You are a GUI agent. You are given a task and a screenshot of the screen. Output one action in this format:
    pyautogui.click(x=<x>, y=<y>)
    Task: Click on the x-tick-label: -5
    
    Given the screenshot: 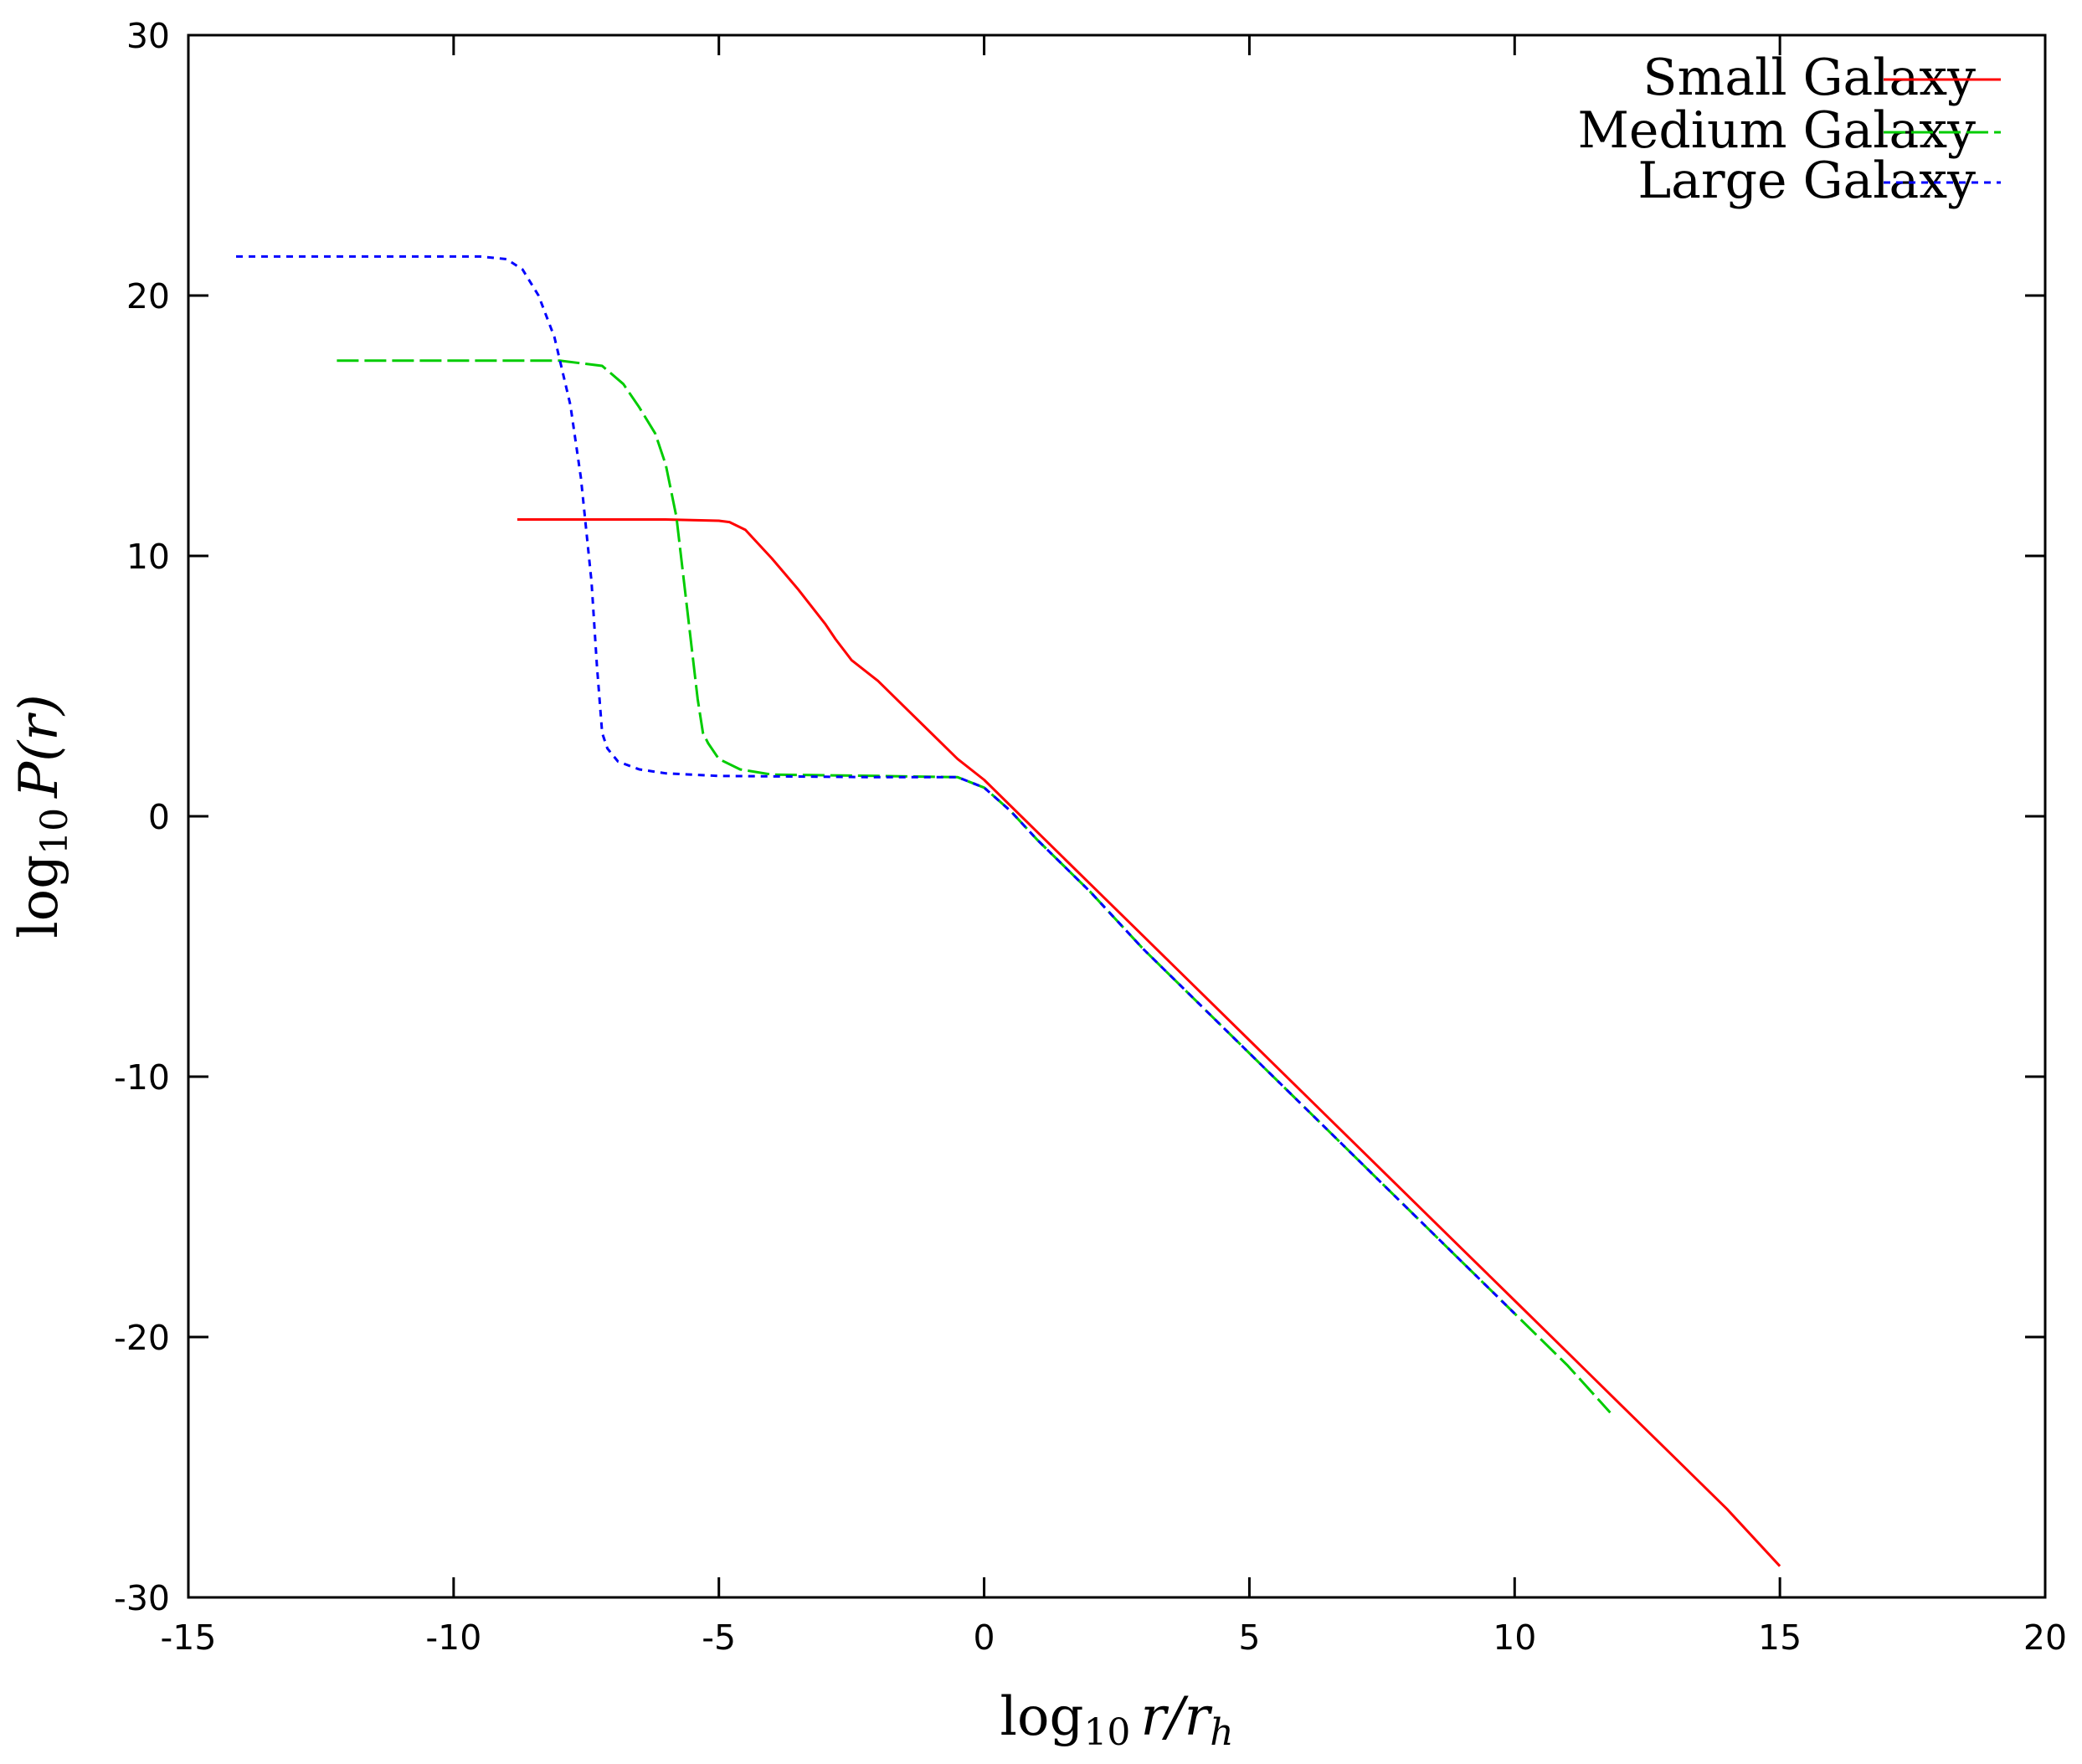 What is the action you would take?
    pyautogui.click(x=719, y=1638)
    